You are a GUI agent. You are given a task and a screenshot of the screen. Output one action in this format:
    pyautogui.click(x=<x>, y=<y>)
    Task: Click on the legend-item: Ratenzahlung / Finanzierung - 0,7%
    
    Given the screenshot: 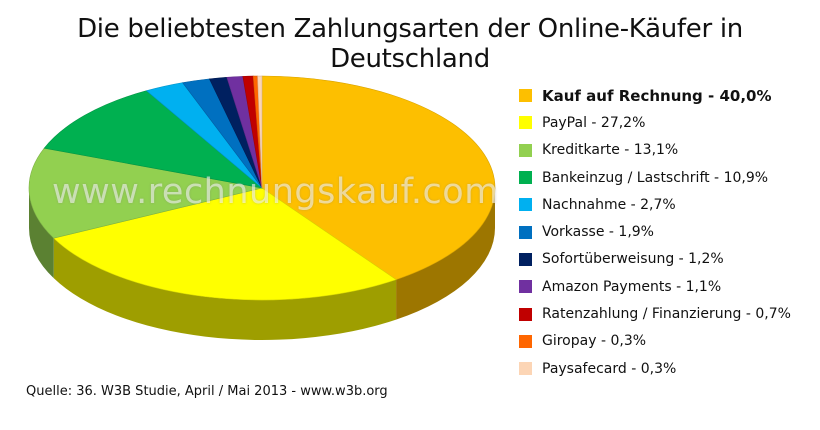 What is the action you would take?
    pyautogui.click(x=655, y=313)
    